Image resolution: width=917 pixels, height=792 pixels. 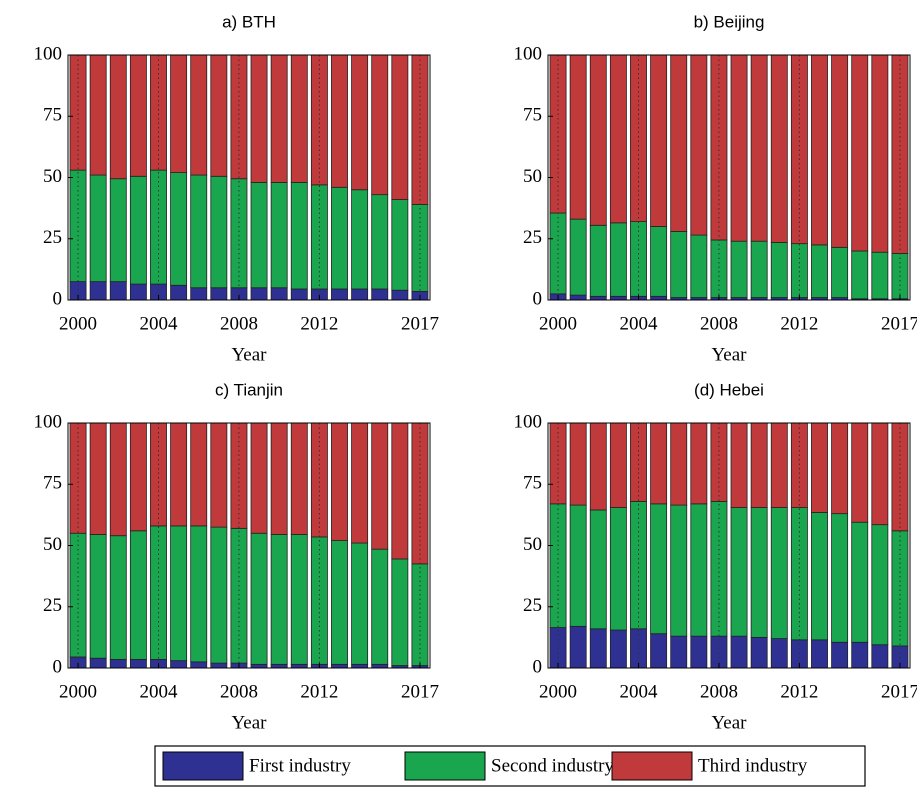 I want to click on legend-label: Second industry, so click(x=552, y=765).